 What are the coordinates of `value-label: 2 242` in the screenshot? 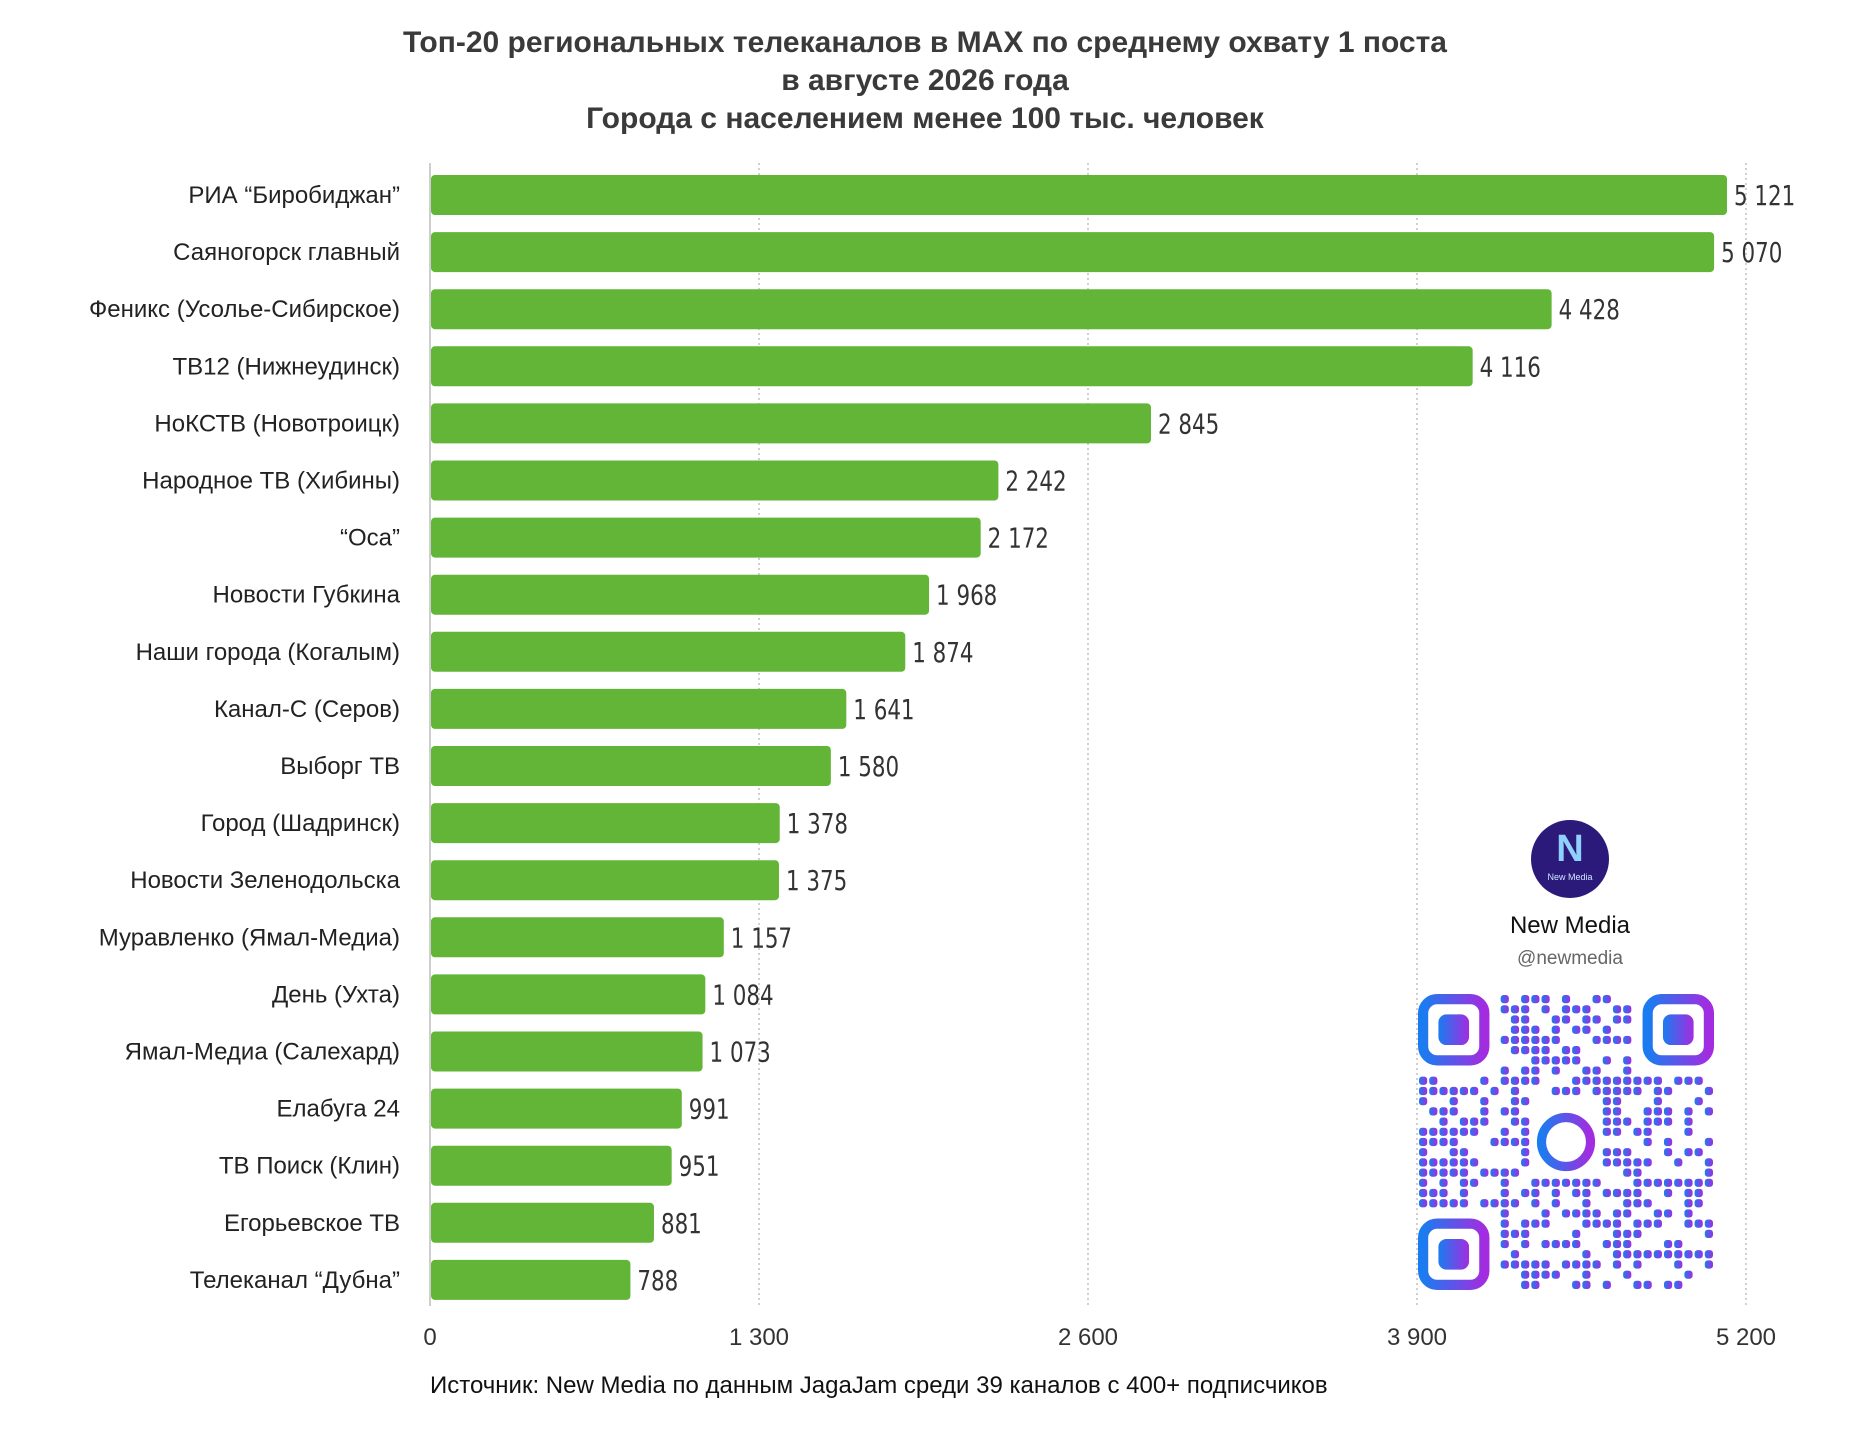 It's located at (1035, 482).